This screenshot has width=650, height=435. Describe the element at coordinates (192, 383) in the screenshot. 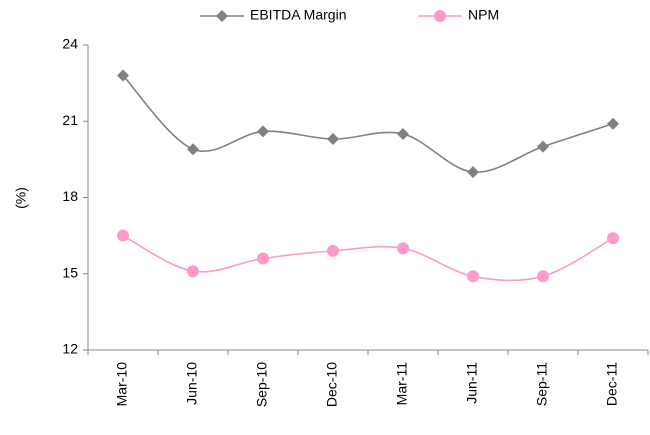

I see `x-tick-label: Jun-10` at that location.